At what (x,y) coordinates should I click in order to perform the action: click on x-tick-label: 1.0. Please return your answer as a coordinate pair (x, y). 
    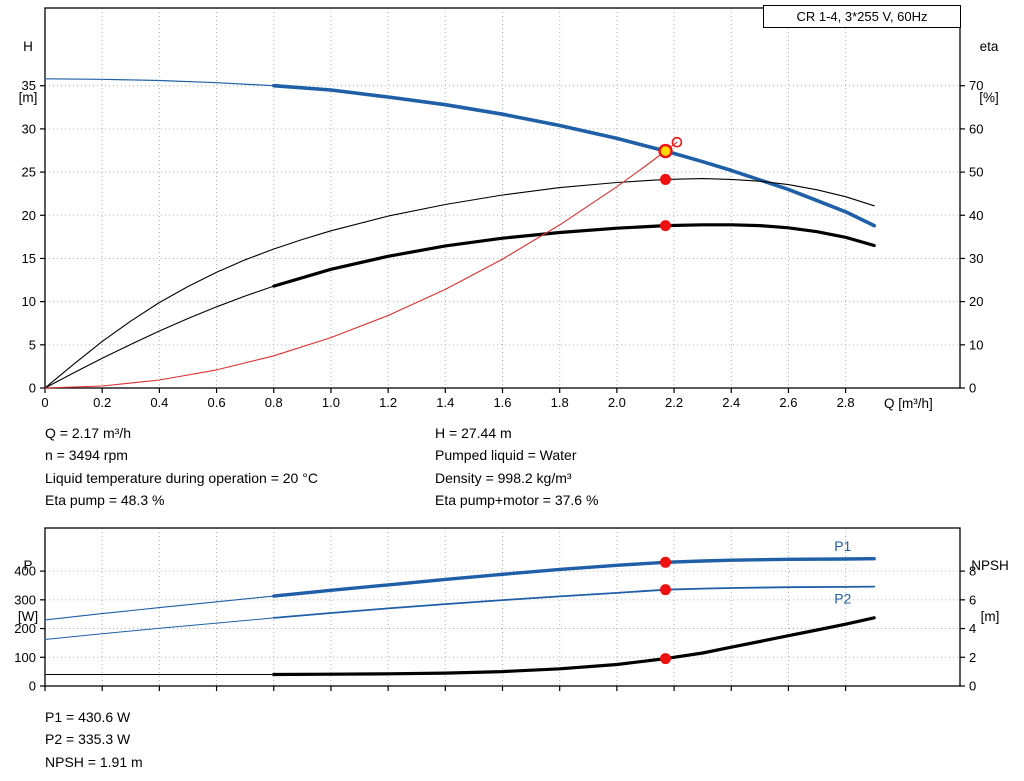
    Looking at the image, I should click on (331, 402).